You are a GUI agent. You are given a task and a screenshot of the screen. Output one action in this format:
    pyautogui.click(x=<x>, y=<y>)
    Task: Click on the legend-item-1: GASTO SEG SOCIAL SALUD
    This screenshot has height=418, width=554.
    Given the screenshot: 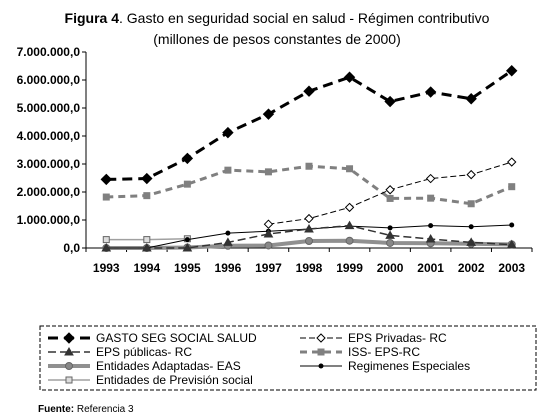 What is the action you would take?
    pyautogui.click(x=152, y=338)
    